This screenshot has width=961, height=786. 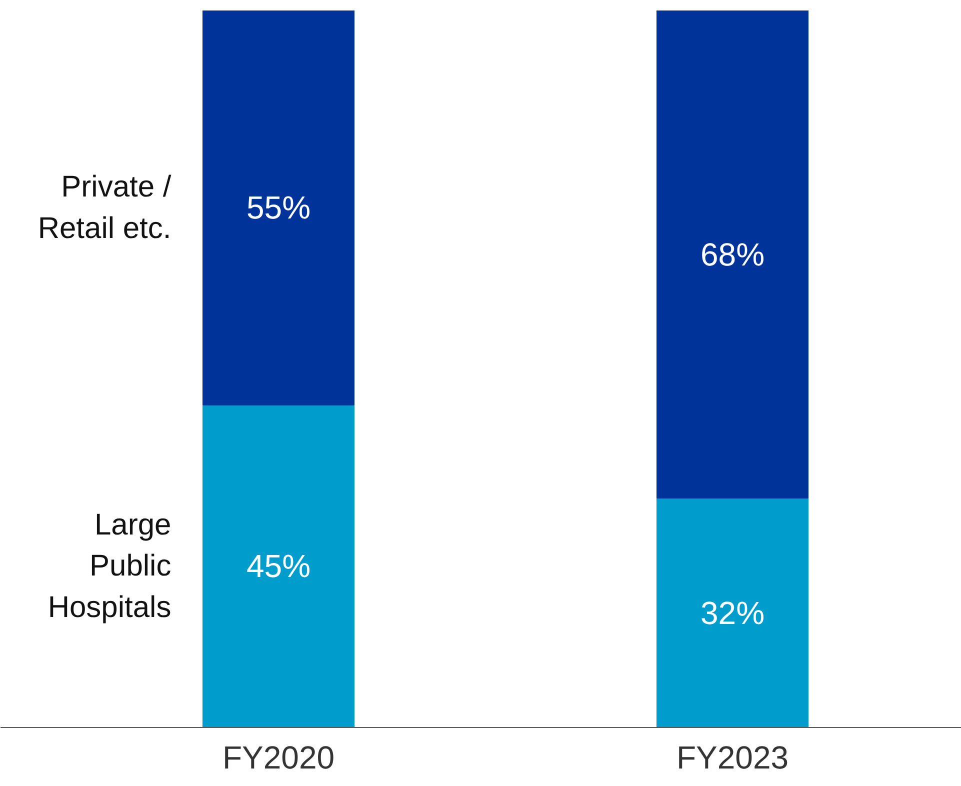 What do you see at coordinates (278, 566) in the screenshot?
I see `data-label: 45%` at bounding box center [278, 566].